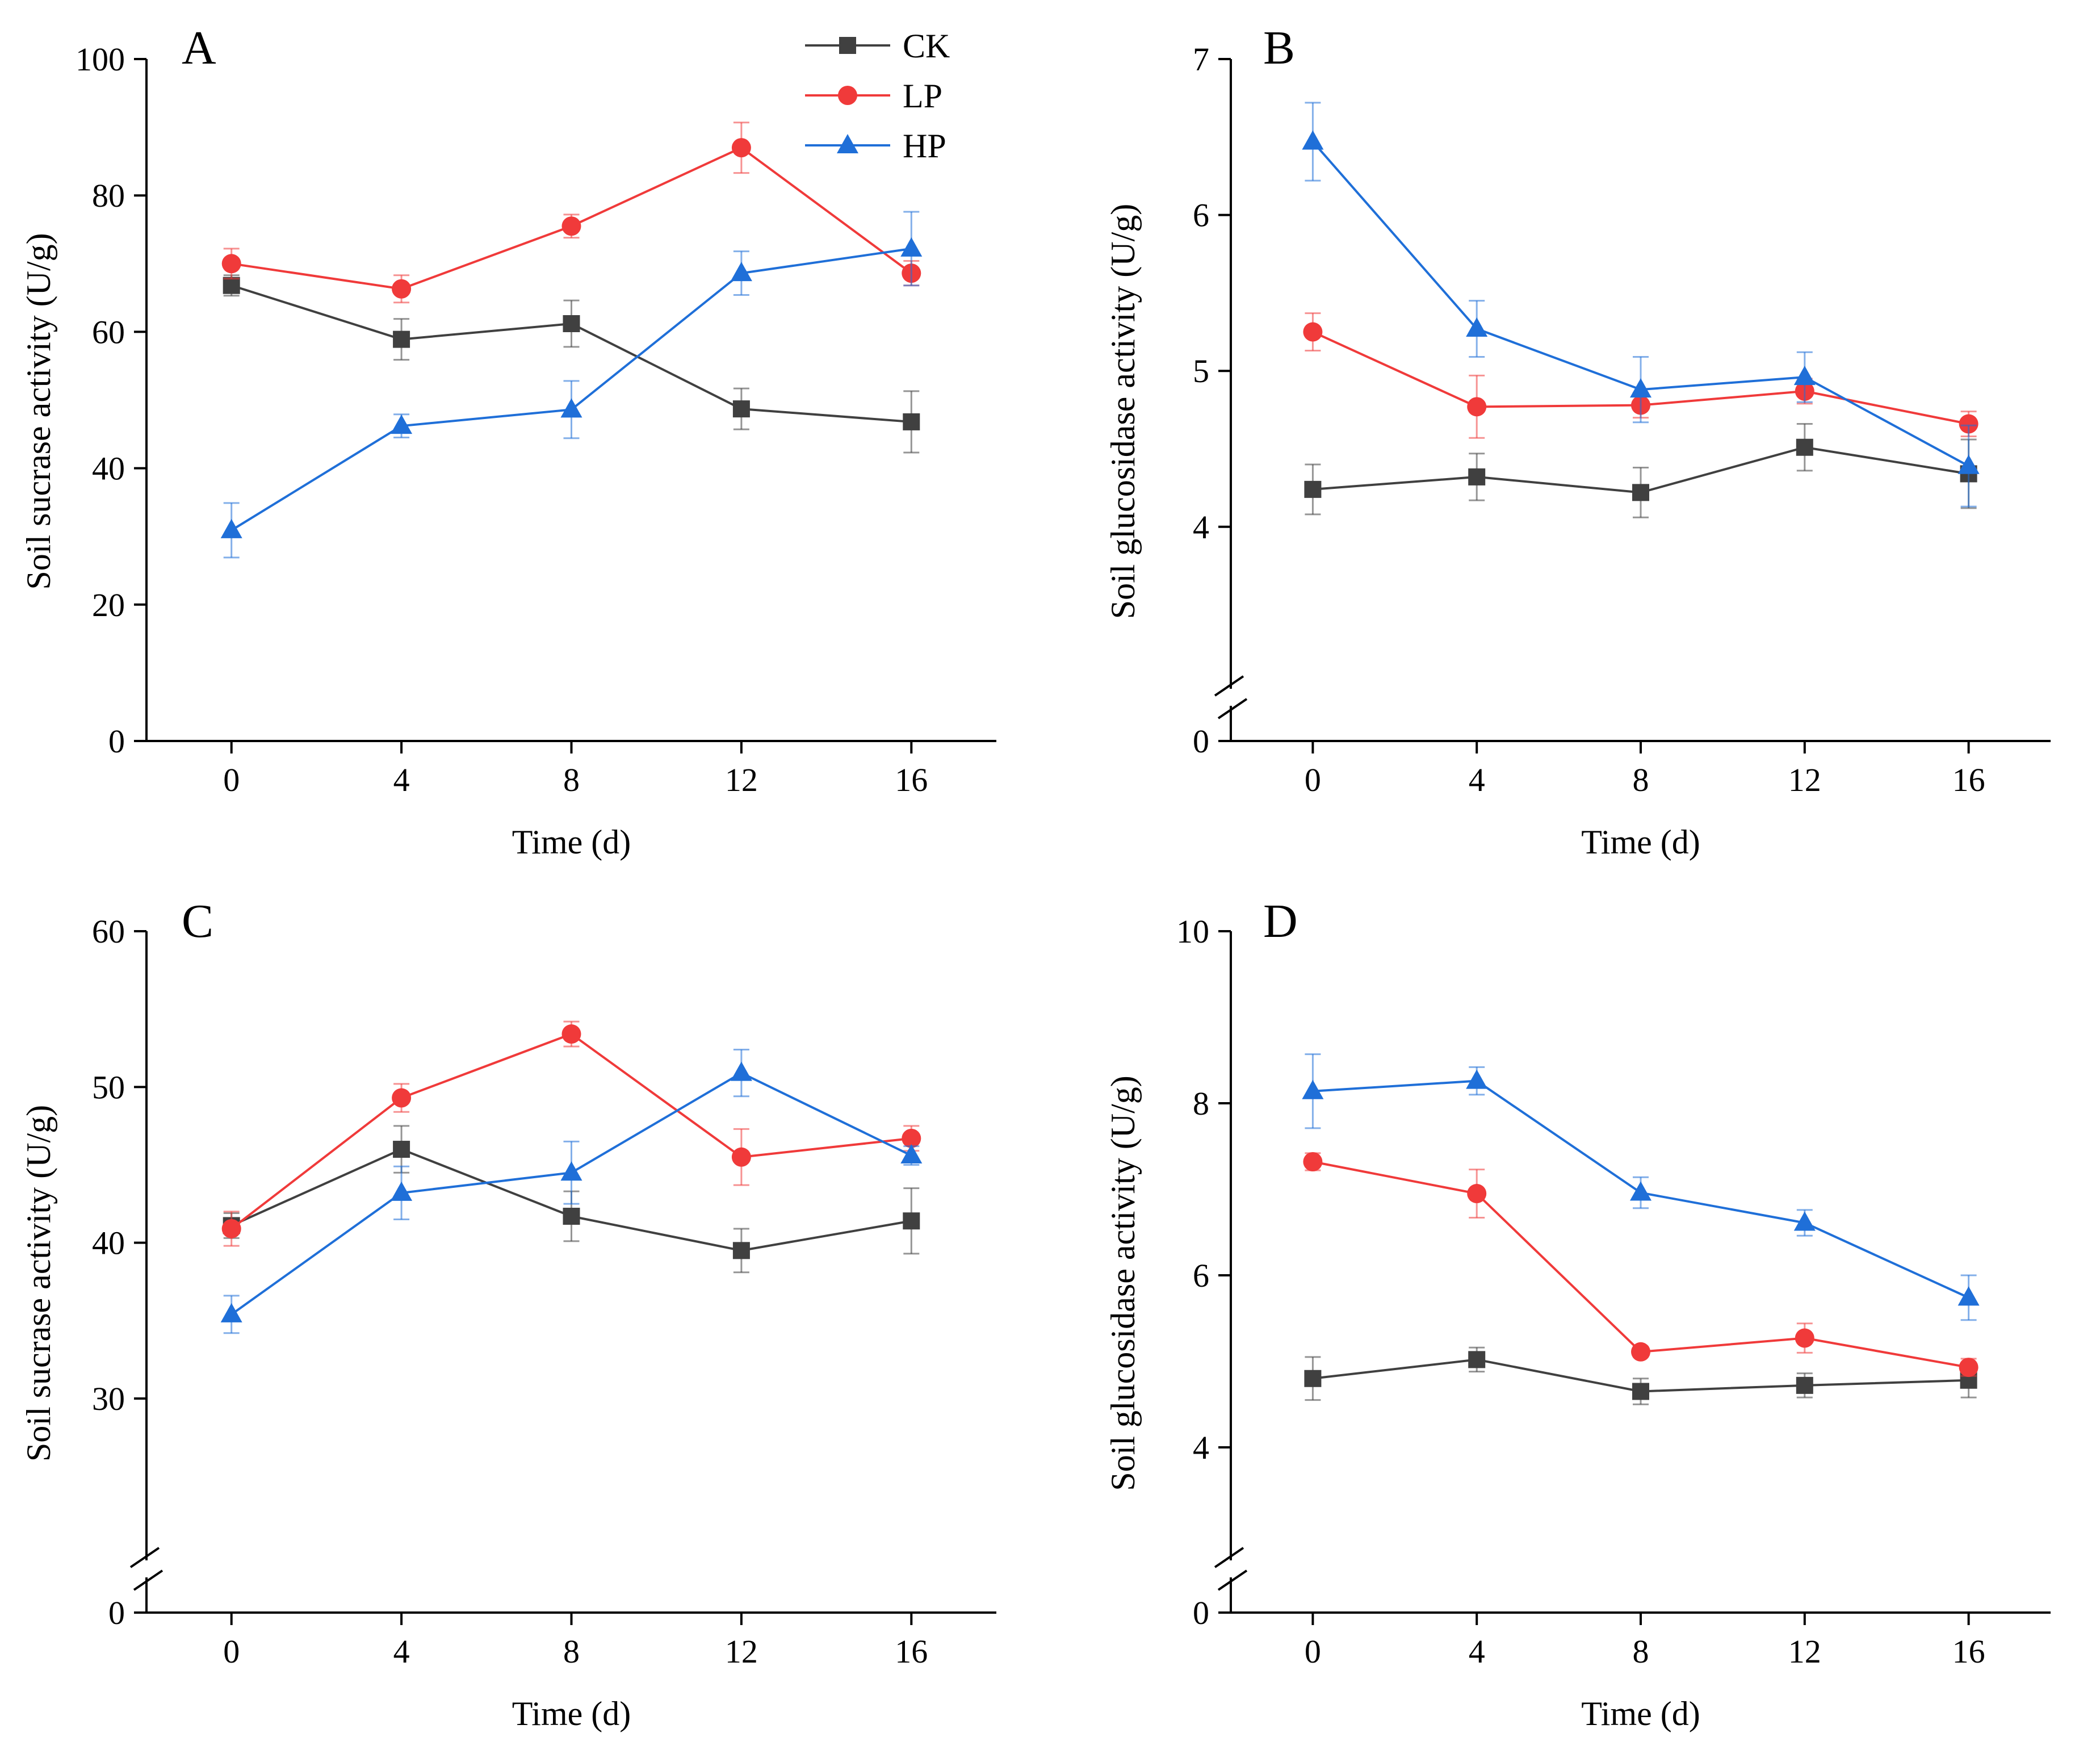 This screenshot has width=2100, height=1750. What do you see at coordinates (1192, 931) in the screenshot?
I see `y-tick-label: 10` at bounding box center [1192, 931].